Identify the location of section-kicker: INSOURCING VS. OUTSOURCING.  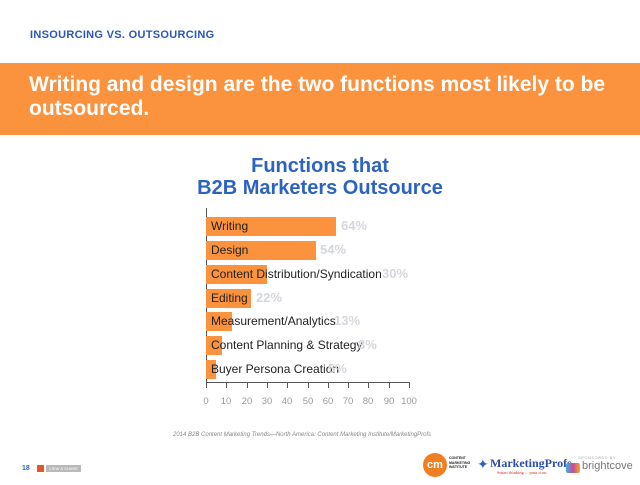
(122, 35).